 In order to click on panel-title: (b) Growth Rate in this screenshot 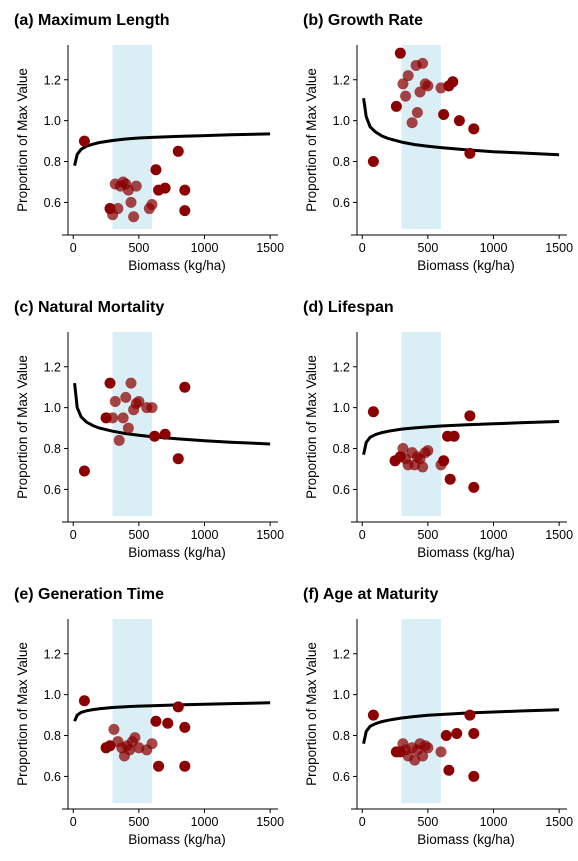, I will do `click(363, 20)`.